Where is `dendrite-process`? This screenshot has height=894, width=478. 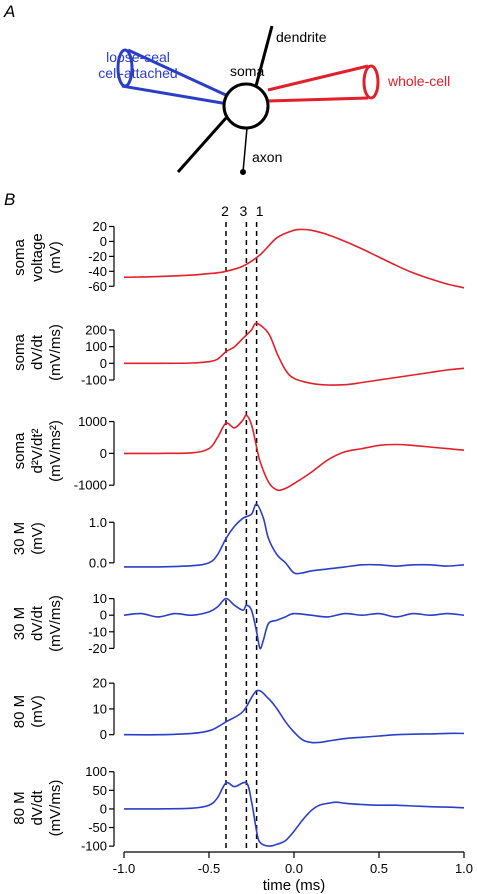 dendrite-process is located at coordinates (264, 56).